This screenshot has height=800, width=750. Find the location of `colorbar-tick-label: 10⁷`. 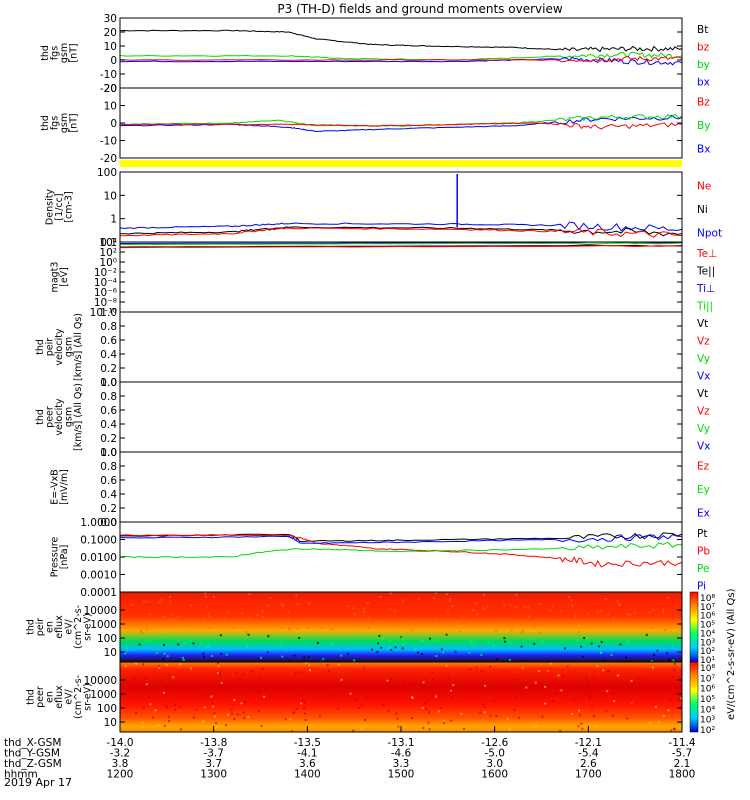

colorbar-tick-label: 10⁷ is located at coordinates (707, 679).